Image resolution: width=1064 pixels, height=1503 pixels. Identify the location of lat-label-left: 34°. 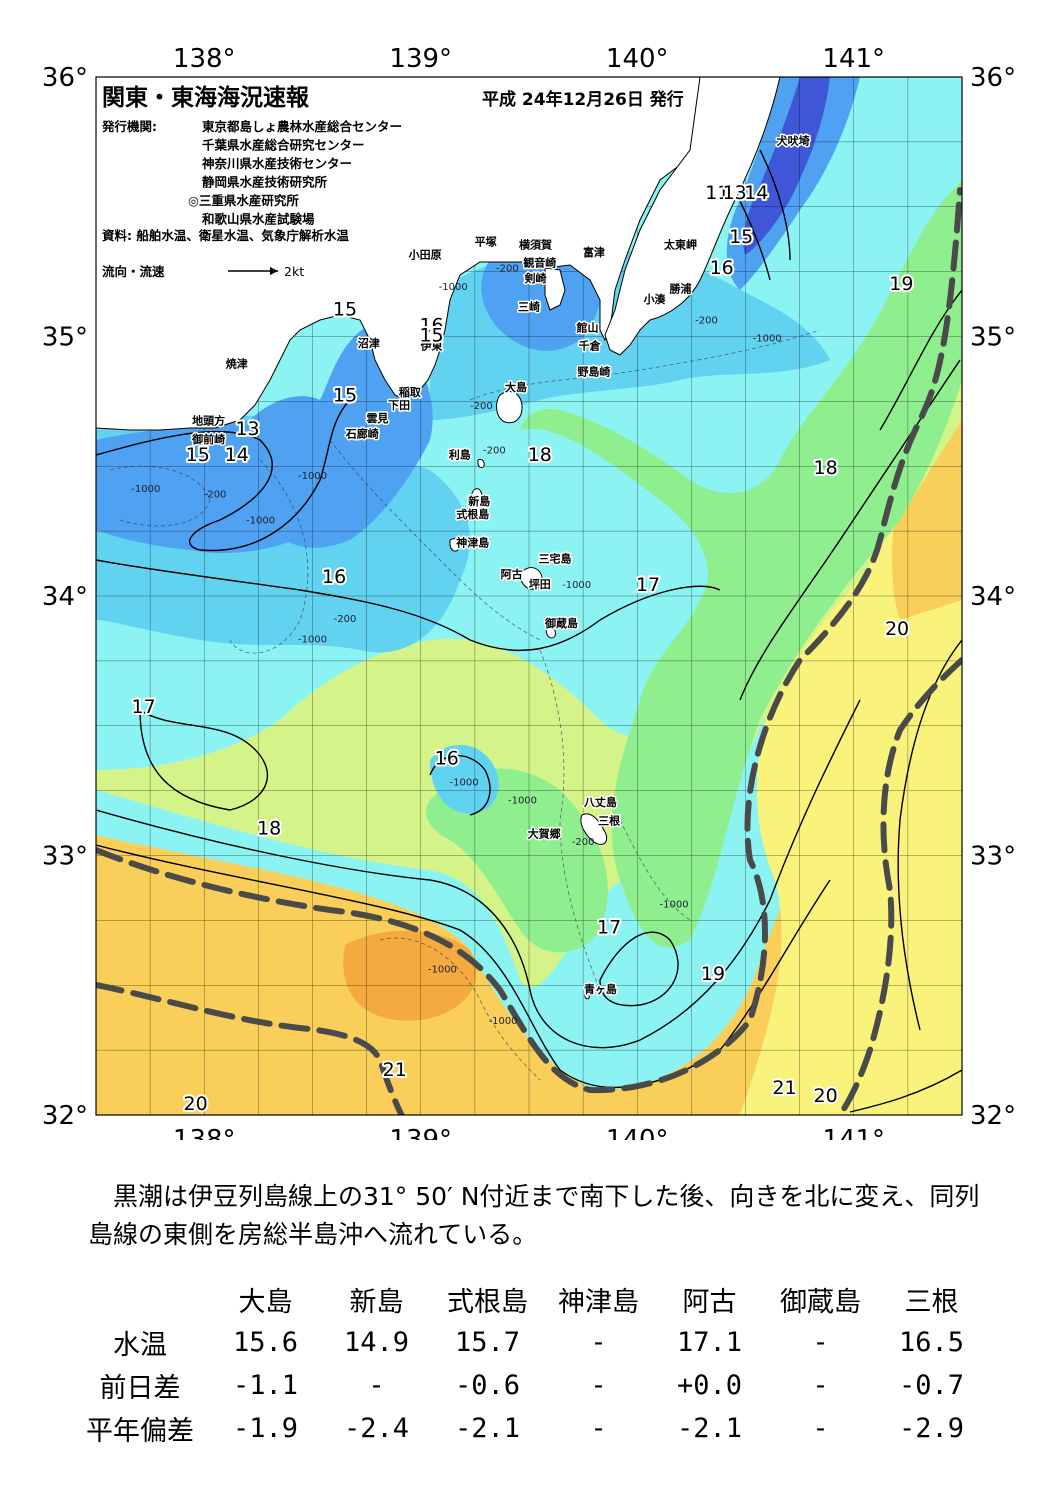
(65, 597).